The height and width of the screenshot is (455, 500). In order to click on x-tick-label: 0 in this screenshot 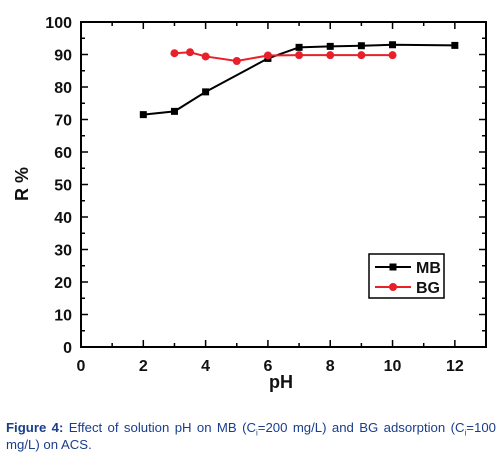, I will do `click(81, 366)`.